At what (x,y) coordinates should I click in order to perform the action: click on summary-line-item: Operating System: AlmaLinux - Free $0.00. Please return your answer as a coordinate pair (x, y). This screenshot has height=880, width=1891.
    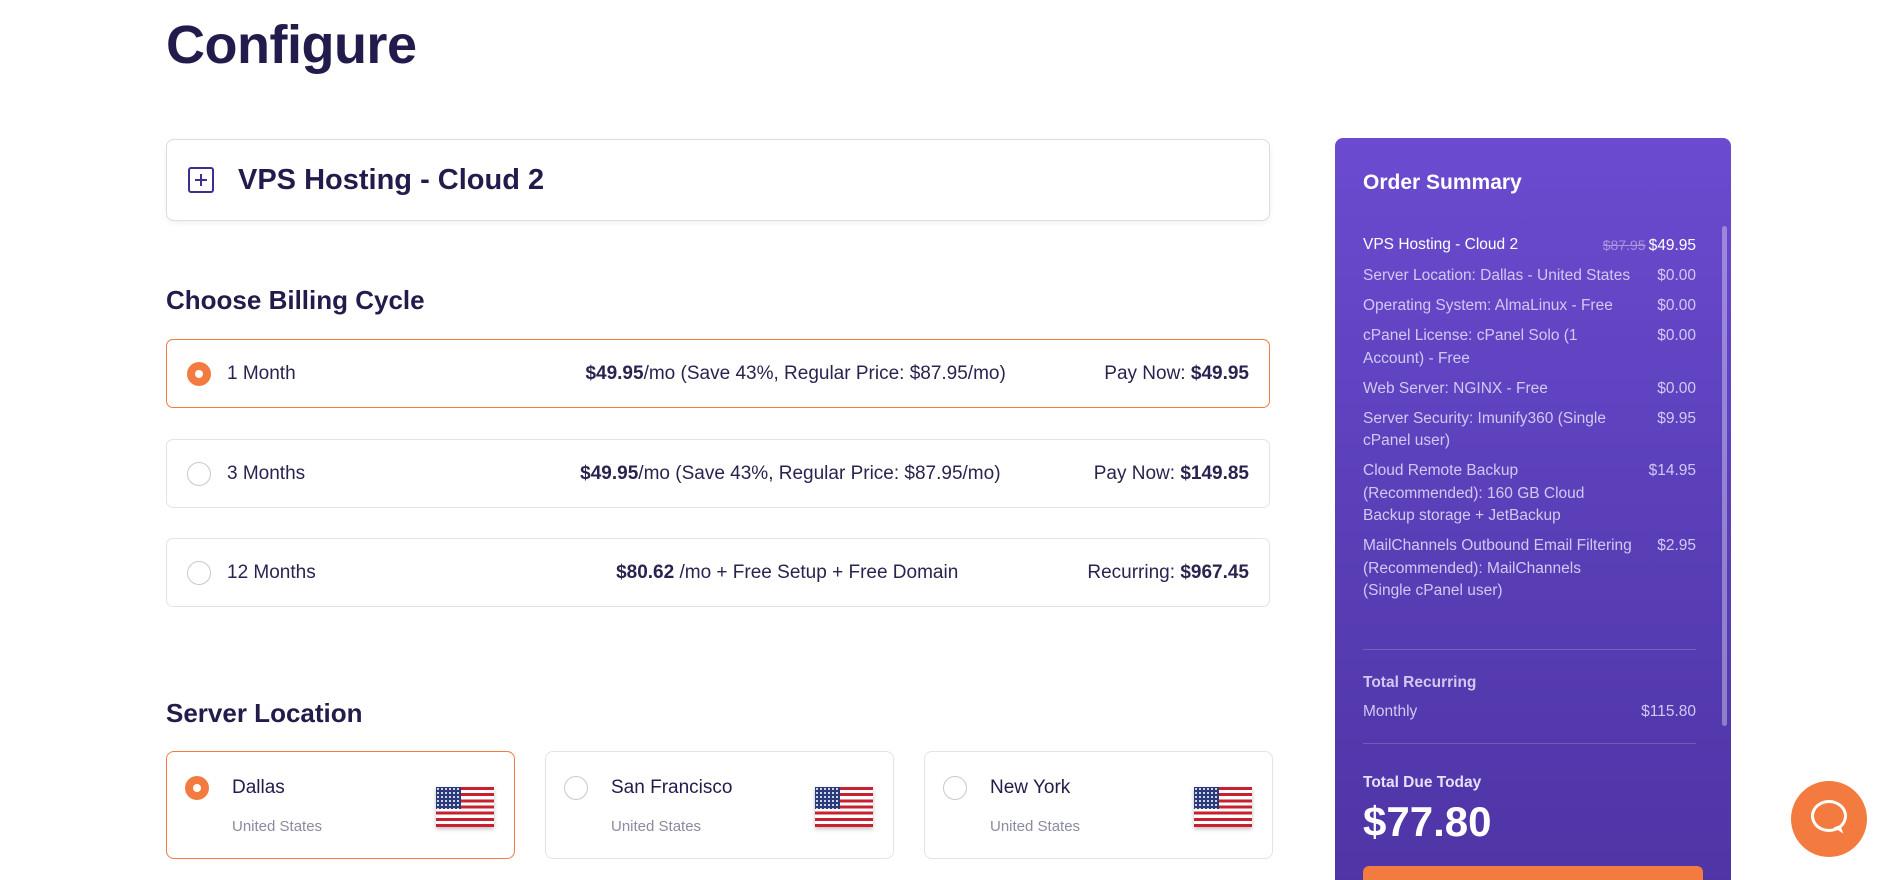
    Looking at the image, I should click on (1529, 306).